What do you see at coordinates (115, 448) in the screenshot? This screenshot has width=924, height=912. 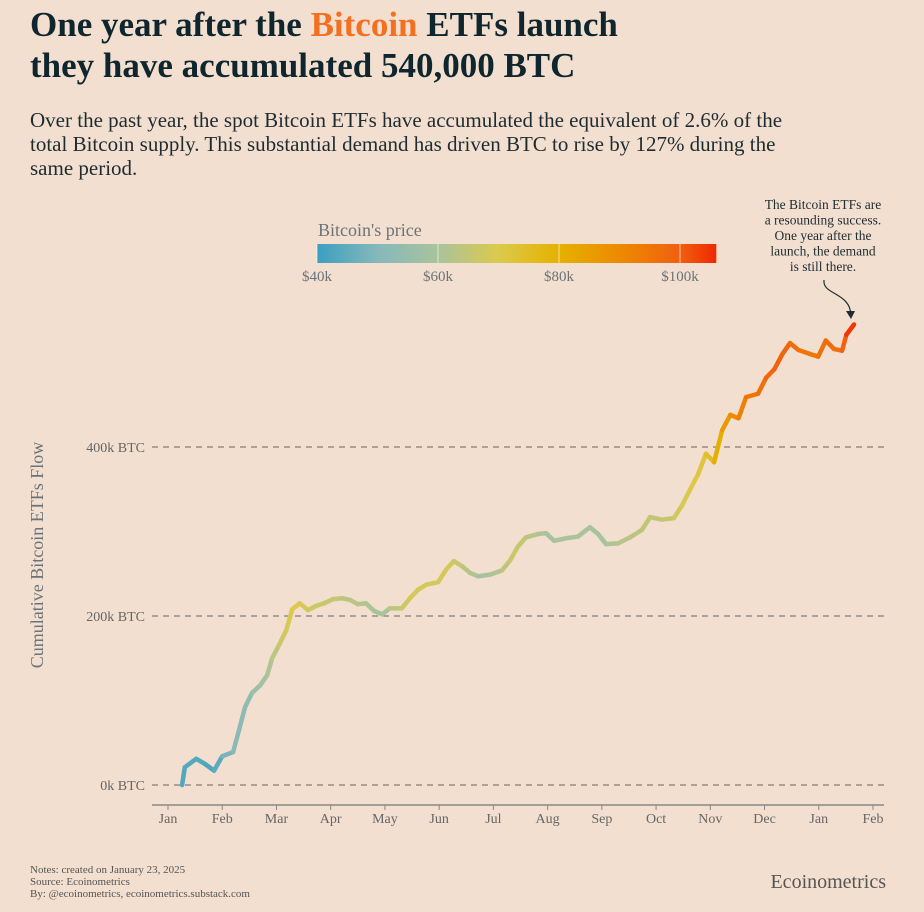 I see `y-tick-label: 400k BTC` at bounding box center [115, 448].